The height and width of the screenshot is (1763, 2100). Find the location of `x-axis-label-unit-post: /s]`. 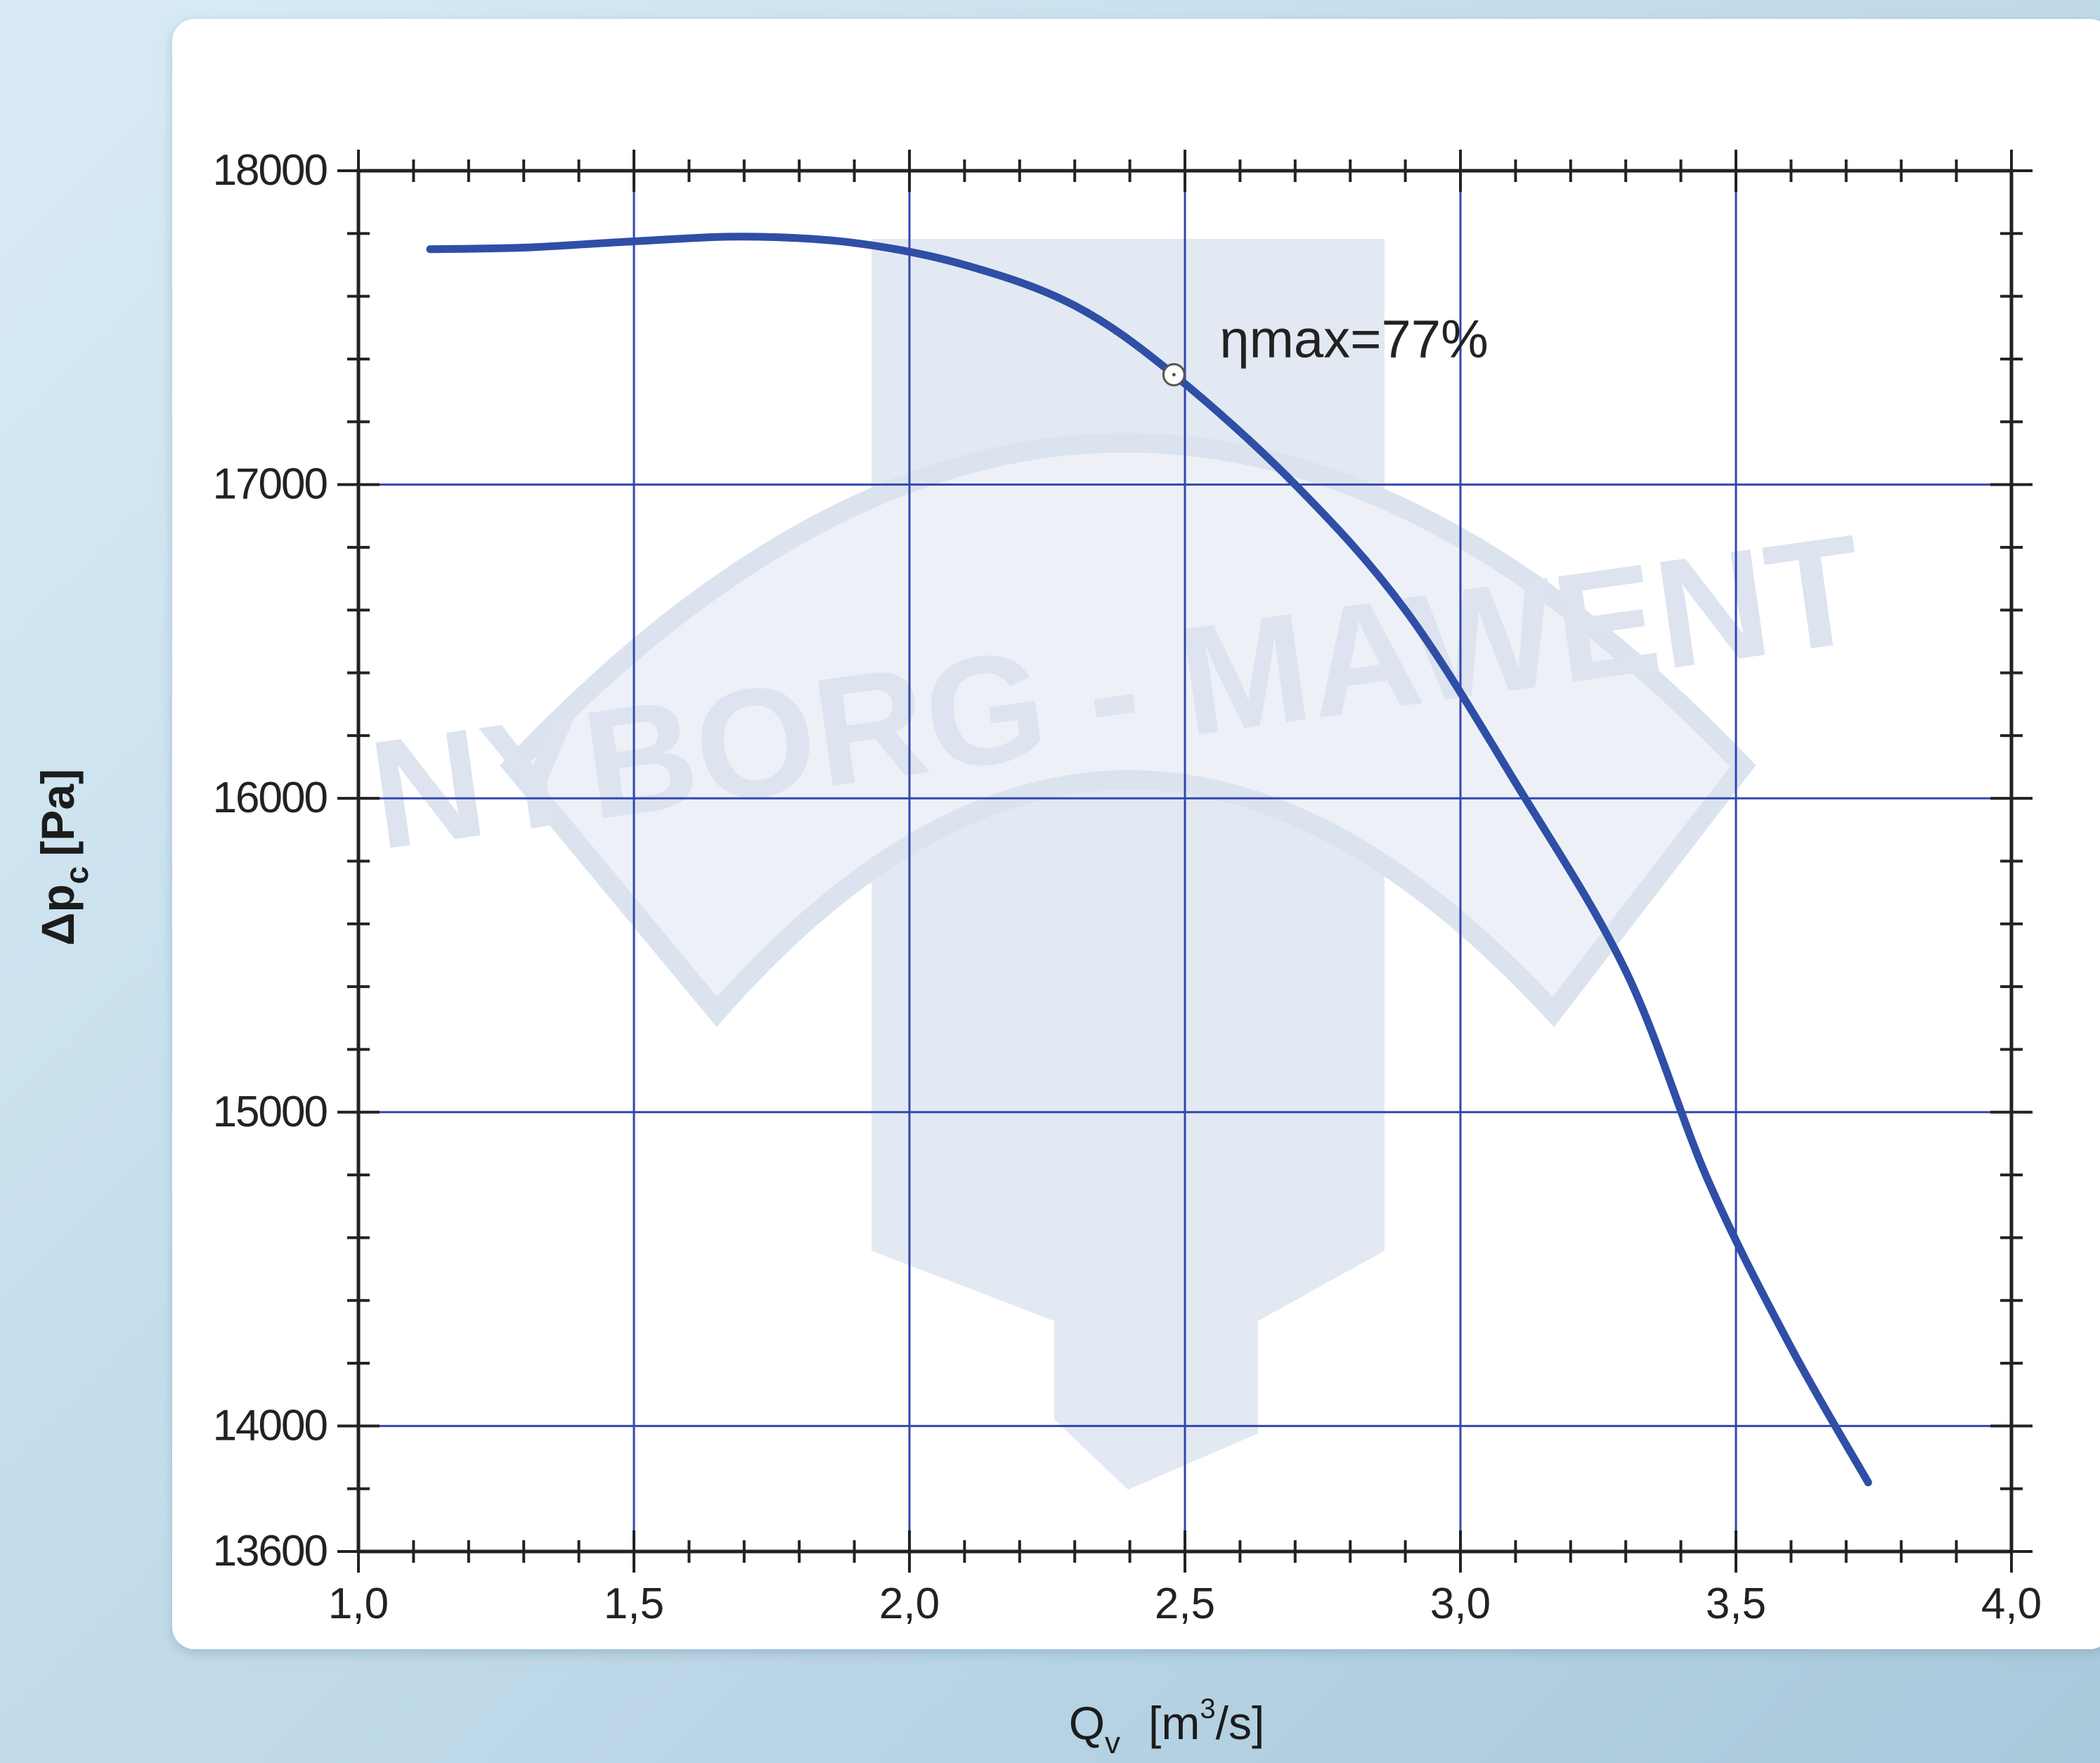

x-axis-label-unit-post: /s] is located at coordinates (1240, 1723).